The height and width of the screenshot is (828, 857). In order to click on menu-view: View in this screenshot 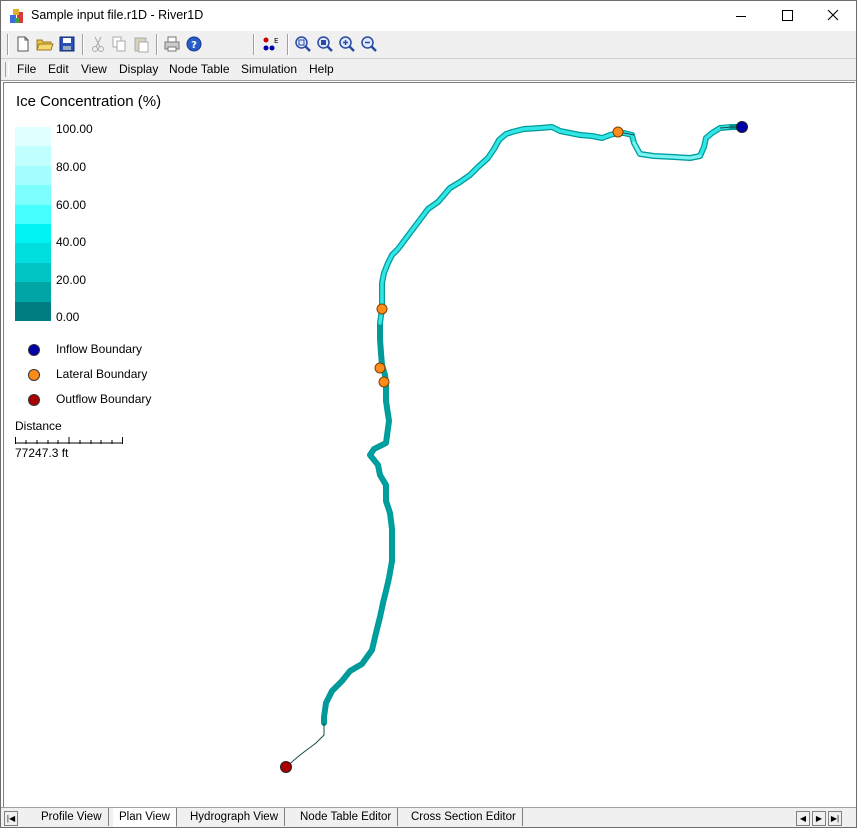, I will do `click(94, 69)`.